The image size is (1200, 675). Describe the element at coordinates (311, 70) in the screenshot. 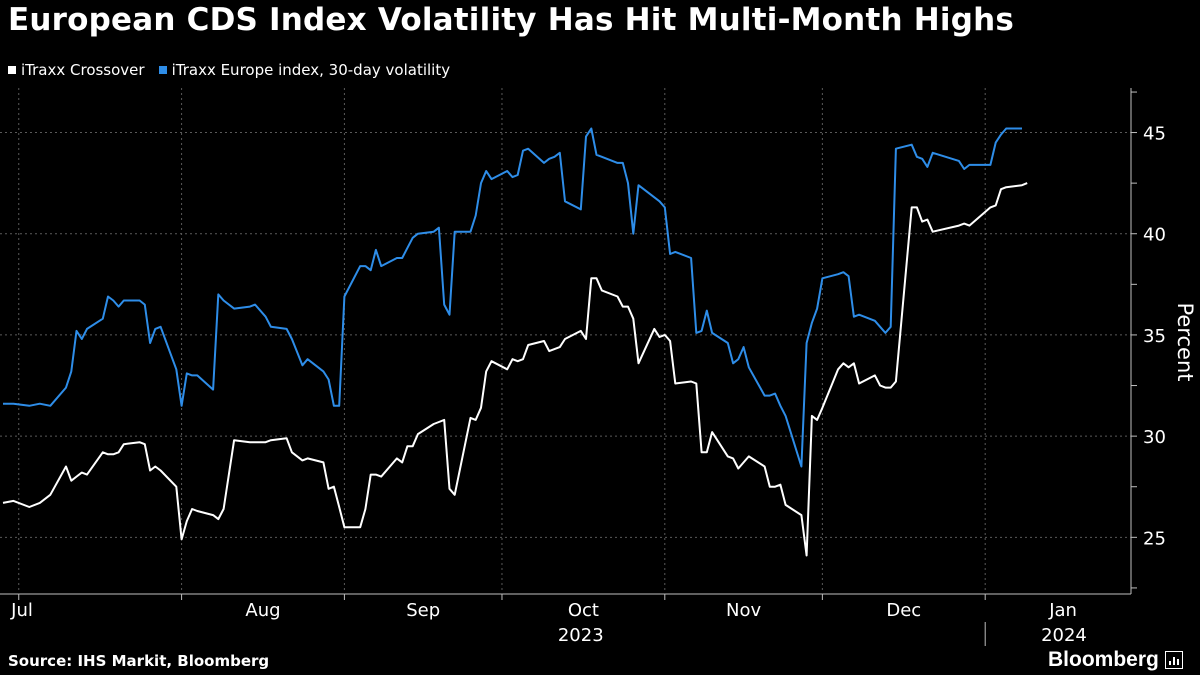

I see `legend-label-europe-volatility: iTraxx Europe index, 30-day volatility` at that location.